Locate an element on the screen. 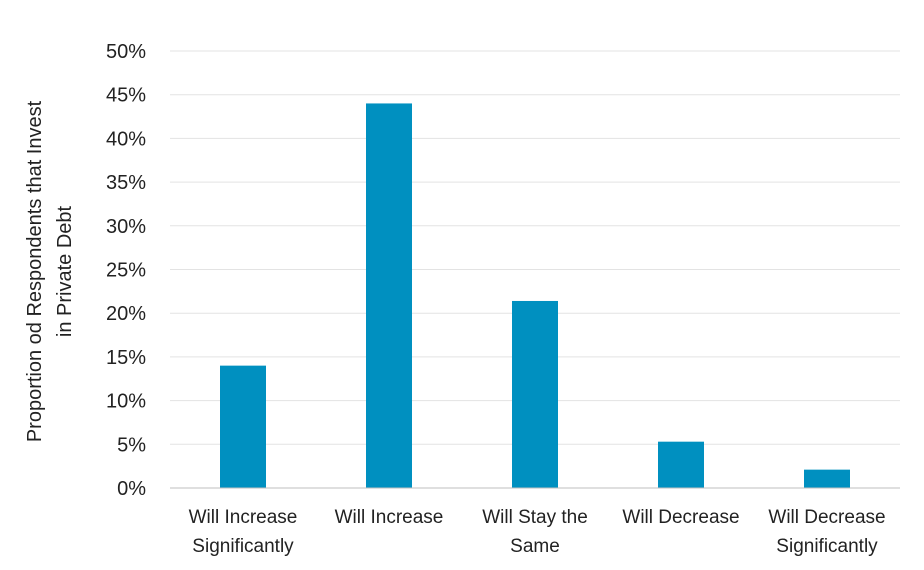 The height and width of the screenshot is (570, 924). y-tick-label: 15% is located at coordinates (126, 358).